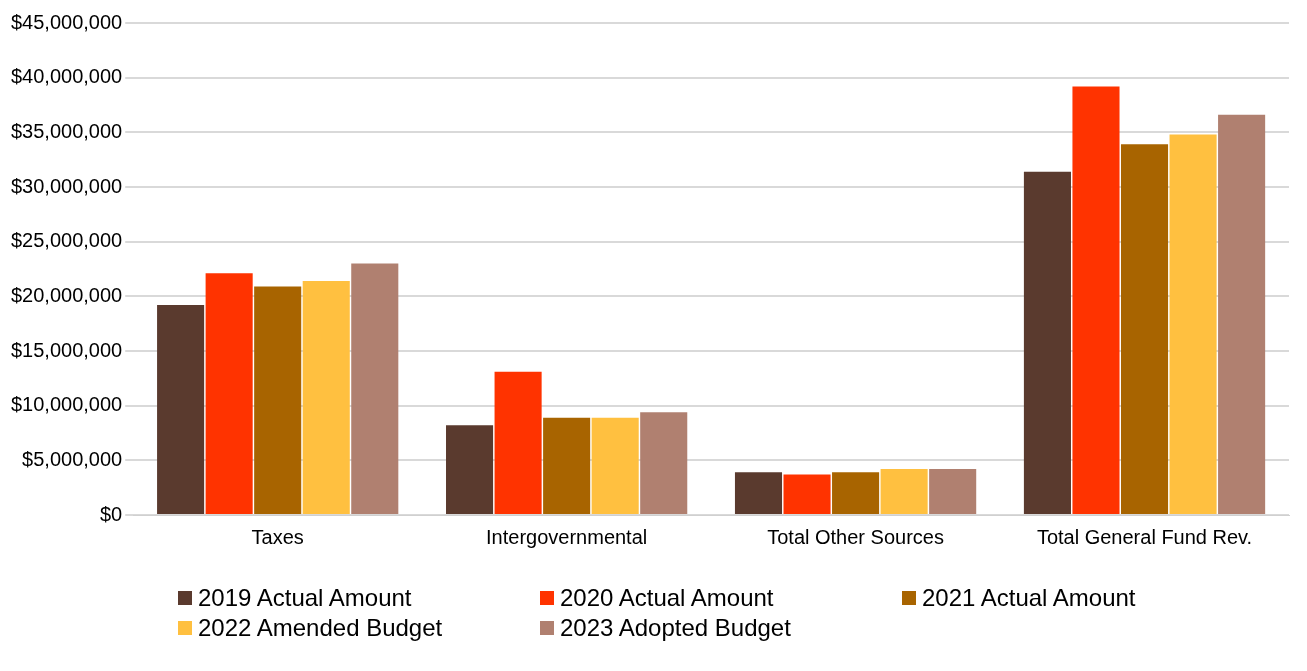  I want to click on y-tick-label: $40,000,000, so click(66, 76).